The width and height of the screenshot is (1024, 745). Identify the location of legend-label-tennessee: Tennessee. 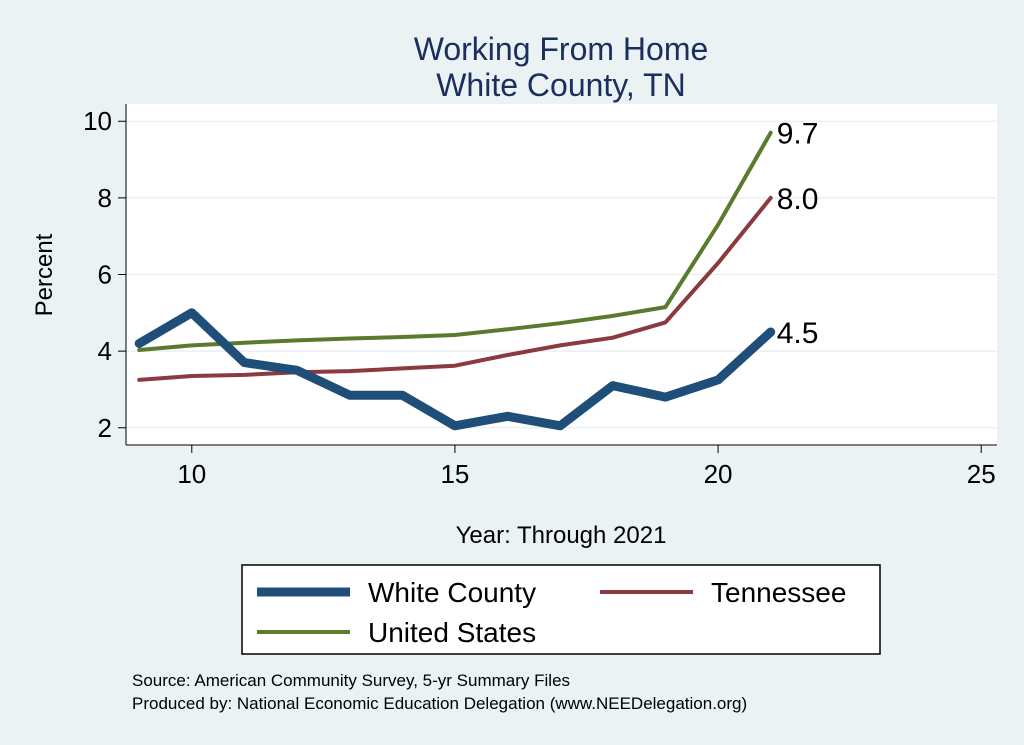
(778, 592).